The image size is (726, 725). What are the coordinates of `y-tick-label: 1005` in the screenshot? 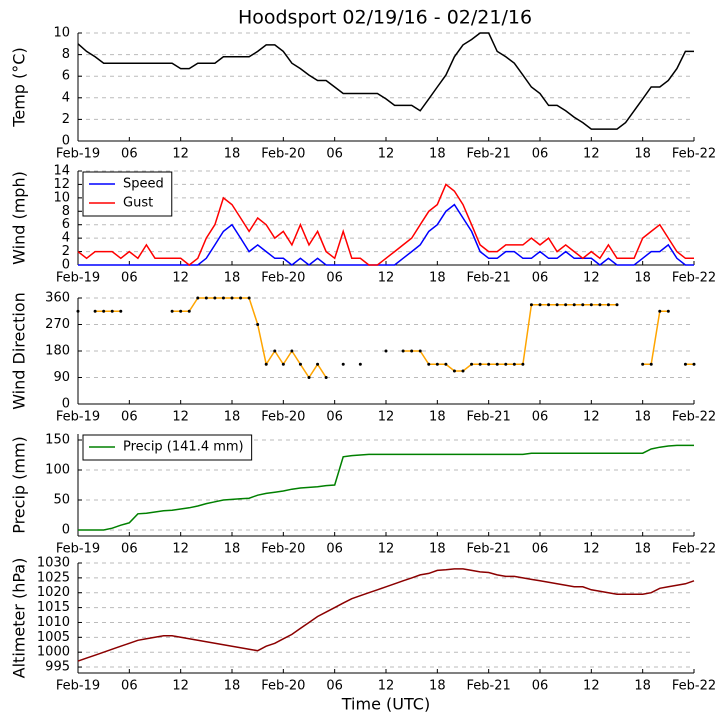 It's located at (53, 637).